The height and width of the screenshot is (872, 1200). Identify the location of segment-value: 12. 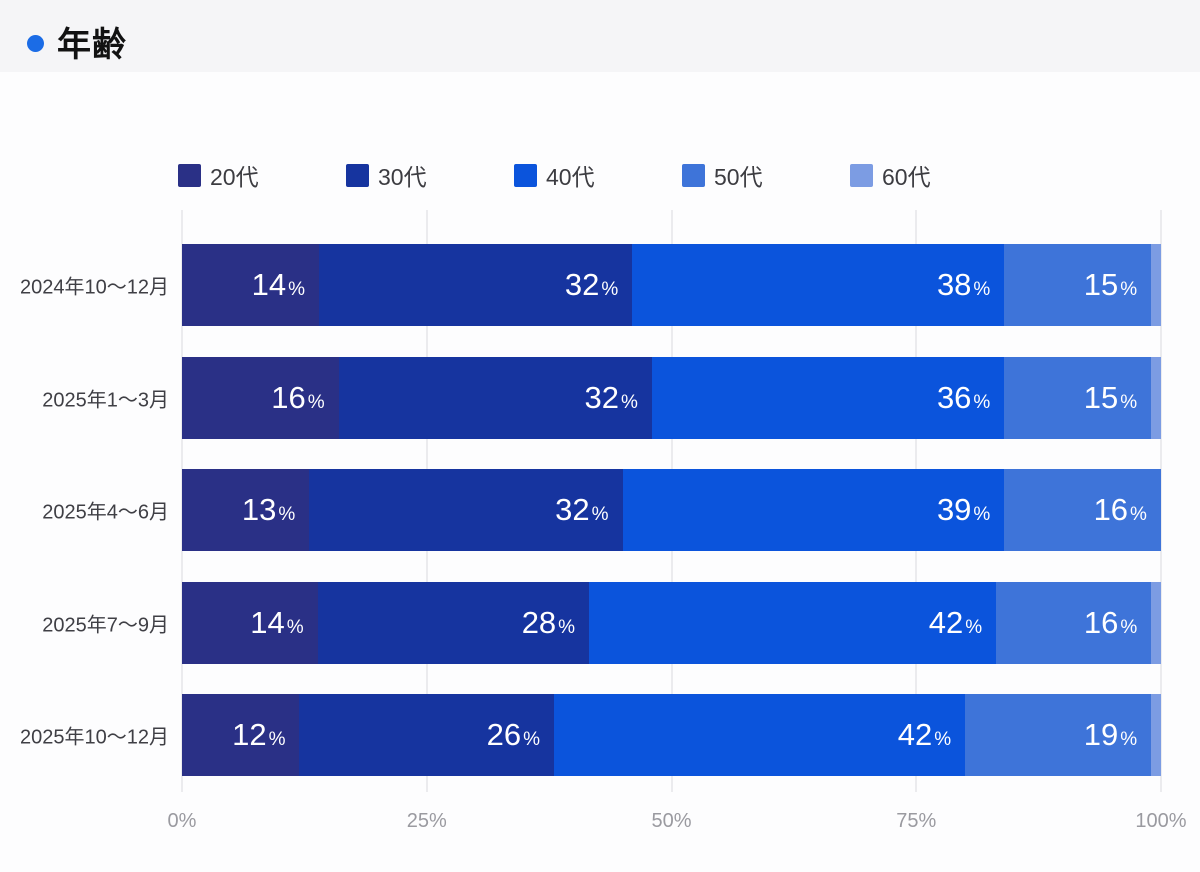
(249, 734).